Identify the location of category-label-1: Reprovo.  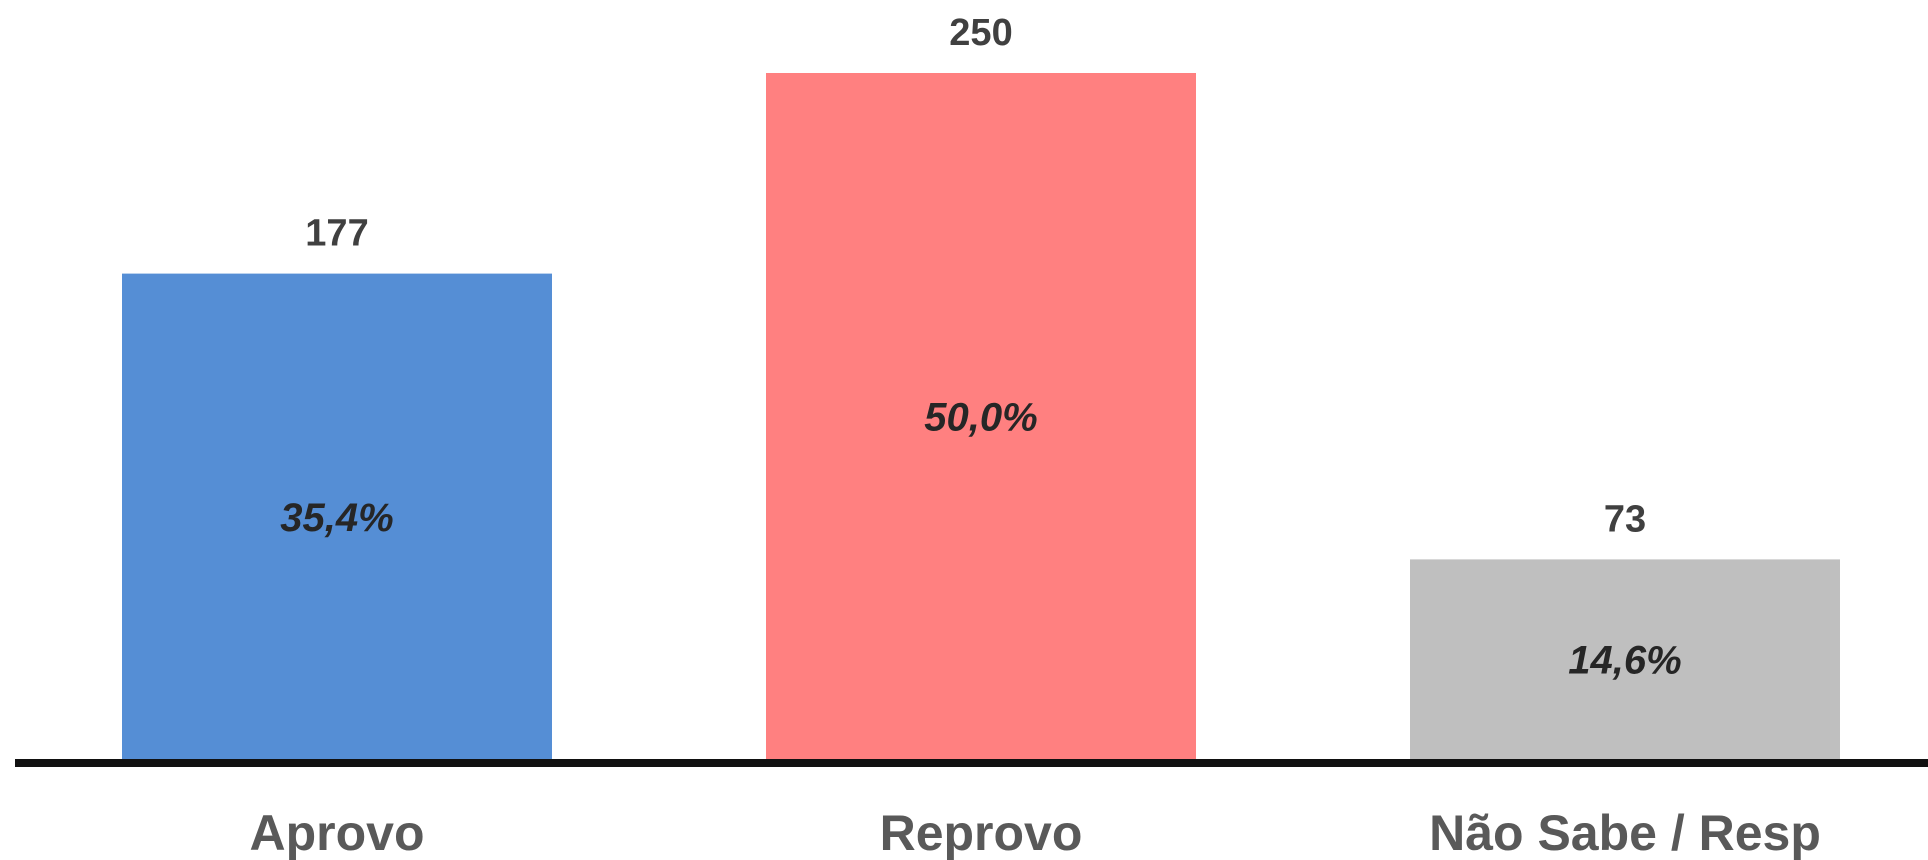
(981, 832).